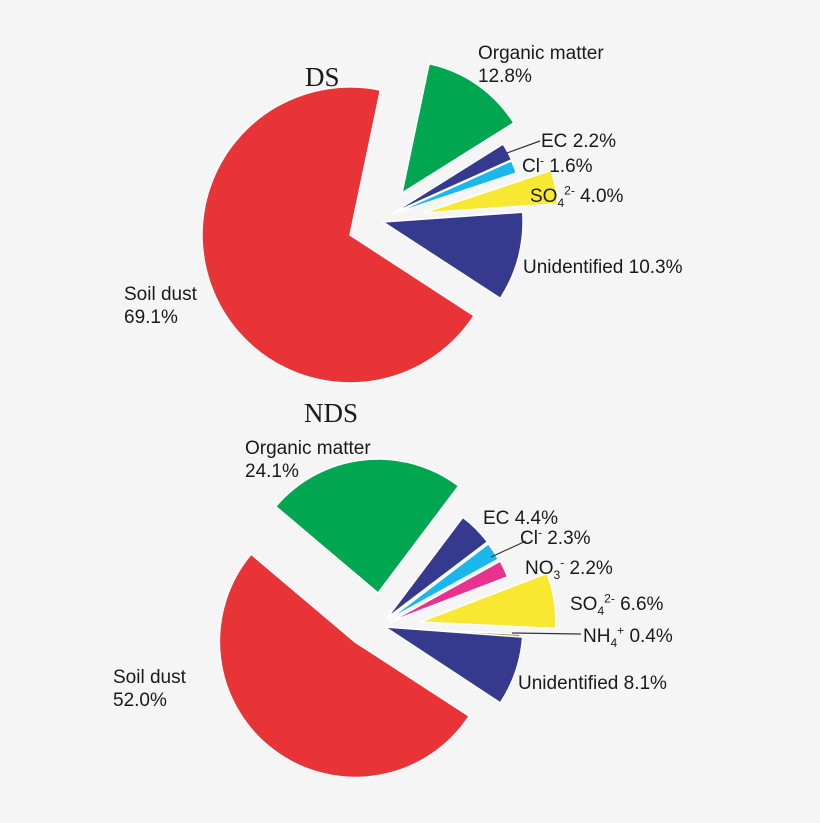 The width and height of the screenshot is (820, 823). I want to click on ds-slice-soil-dust, so click(338, 235).